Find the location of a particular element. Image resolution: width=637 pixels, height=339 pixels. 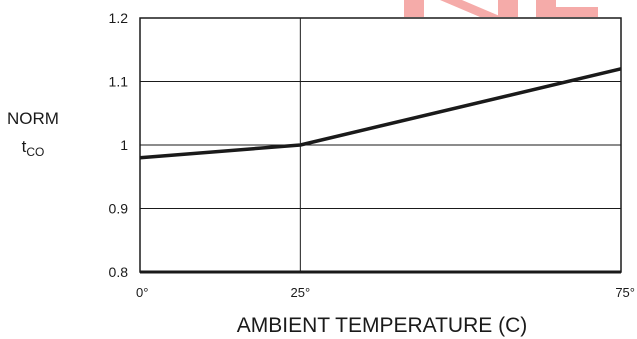

y-axis-label-main: NORM is located at coordinates (33, 118).